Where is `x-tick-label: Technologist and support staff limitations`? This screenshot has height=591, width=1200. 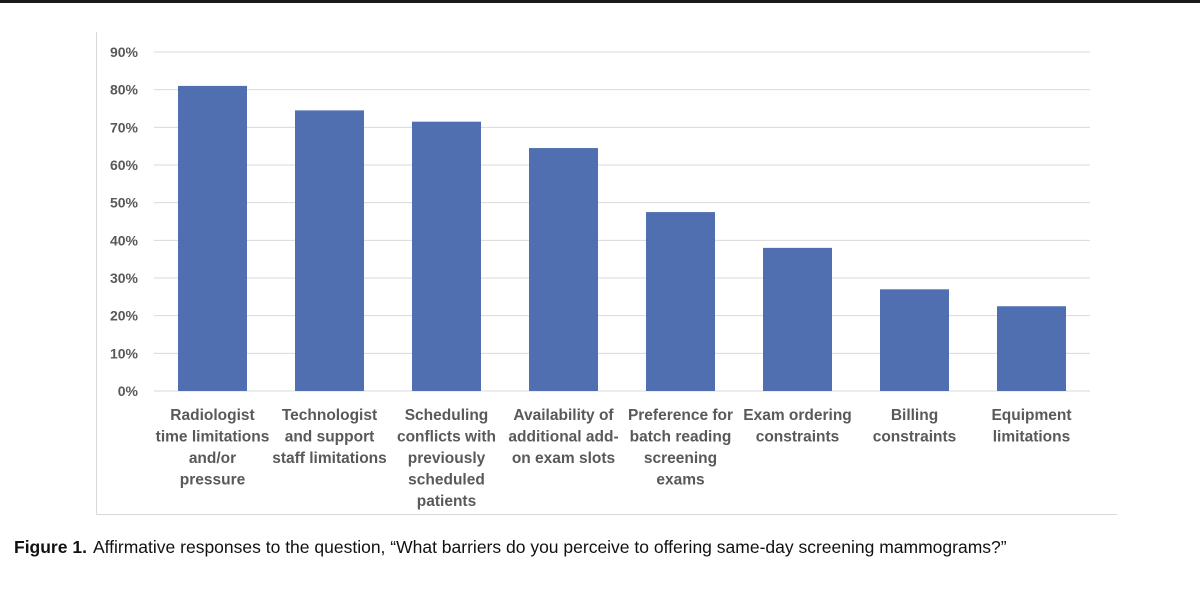 x-tick-label: Technologist and support staff limitations is located at coordinates (329, 437).